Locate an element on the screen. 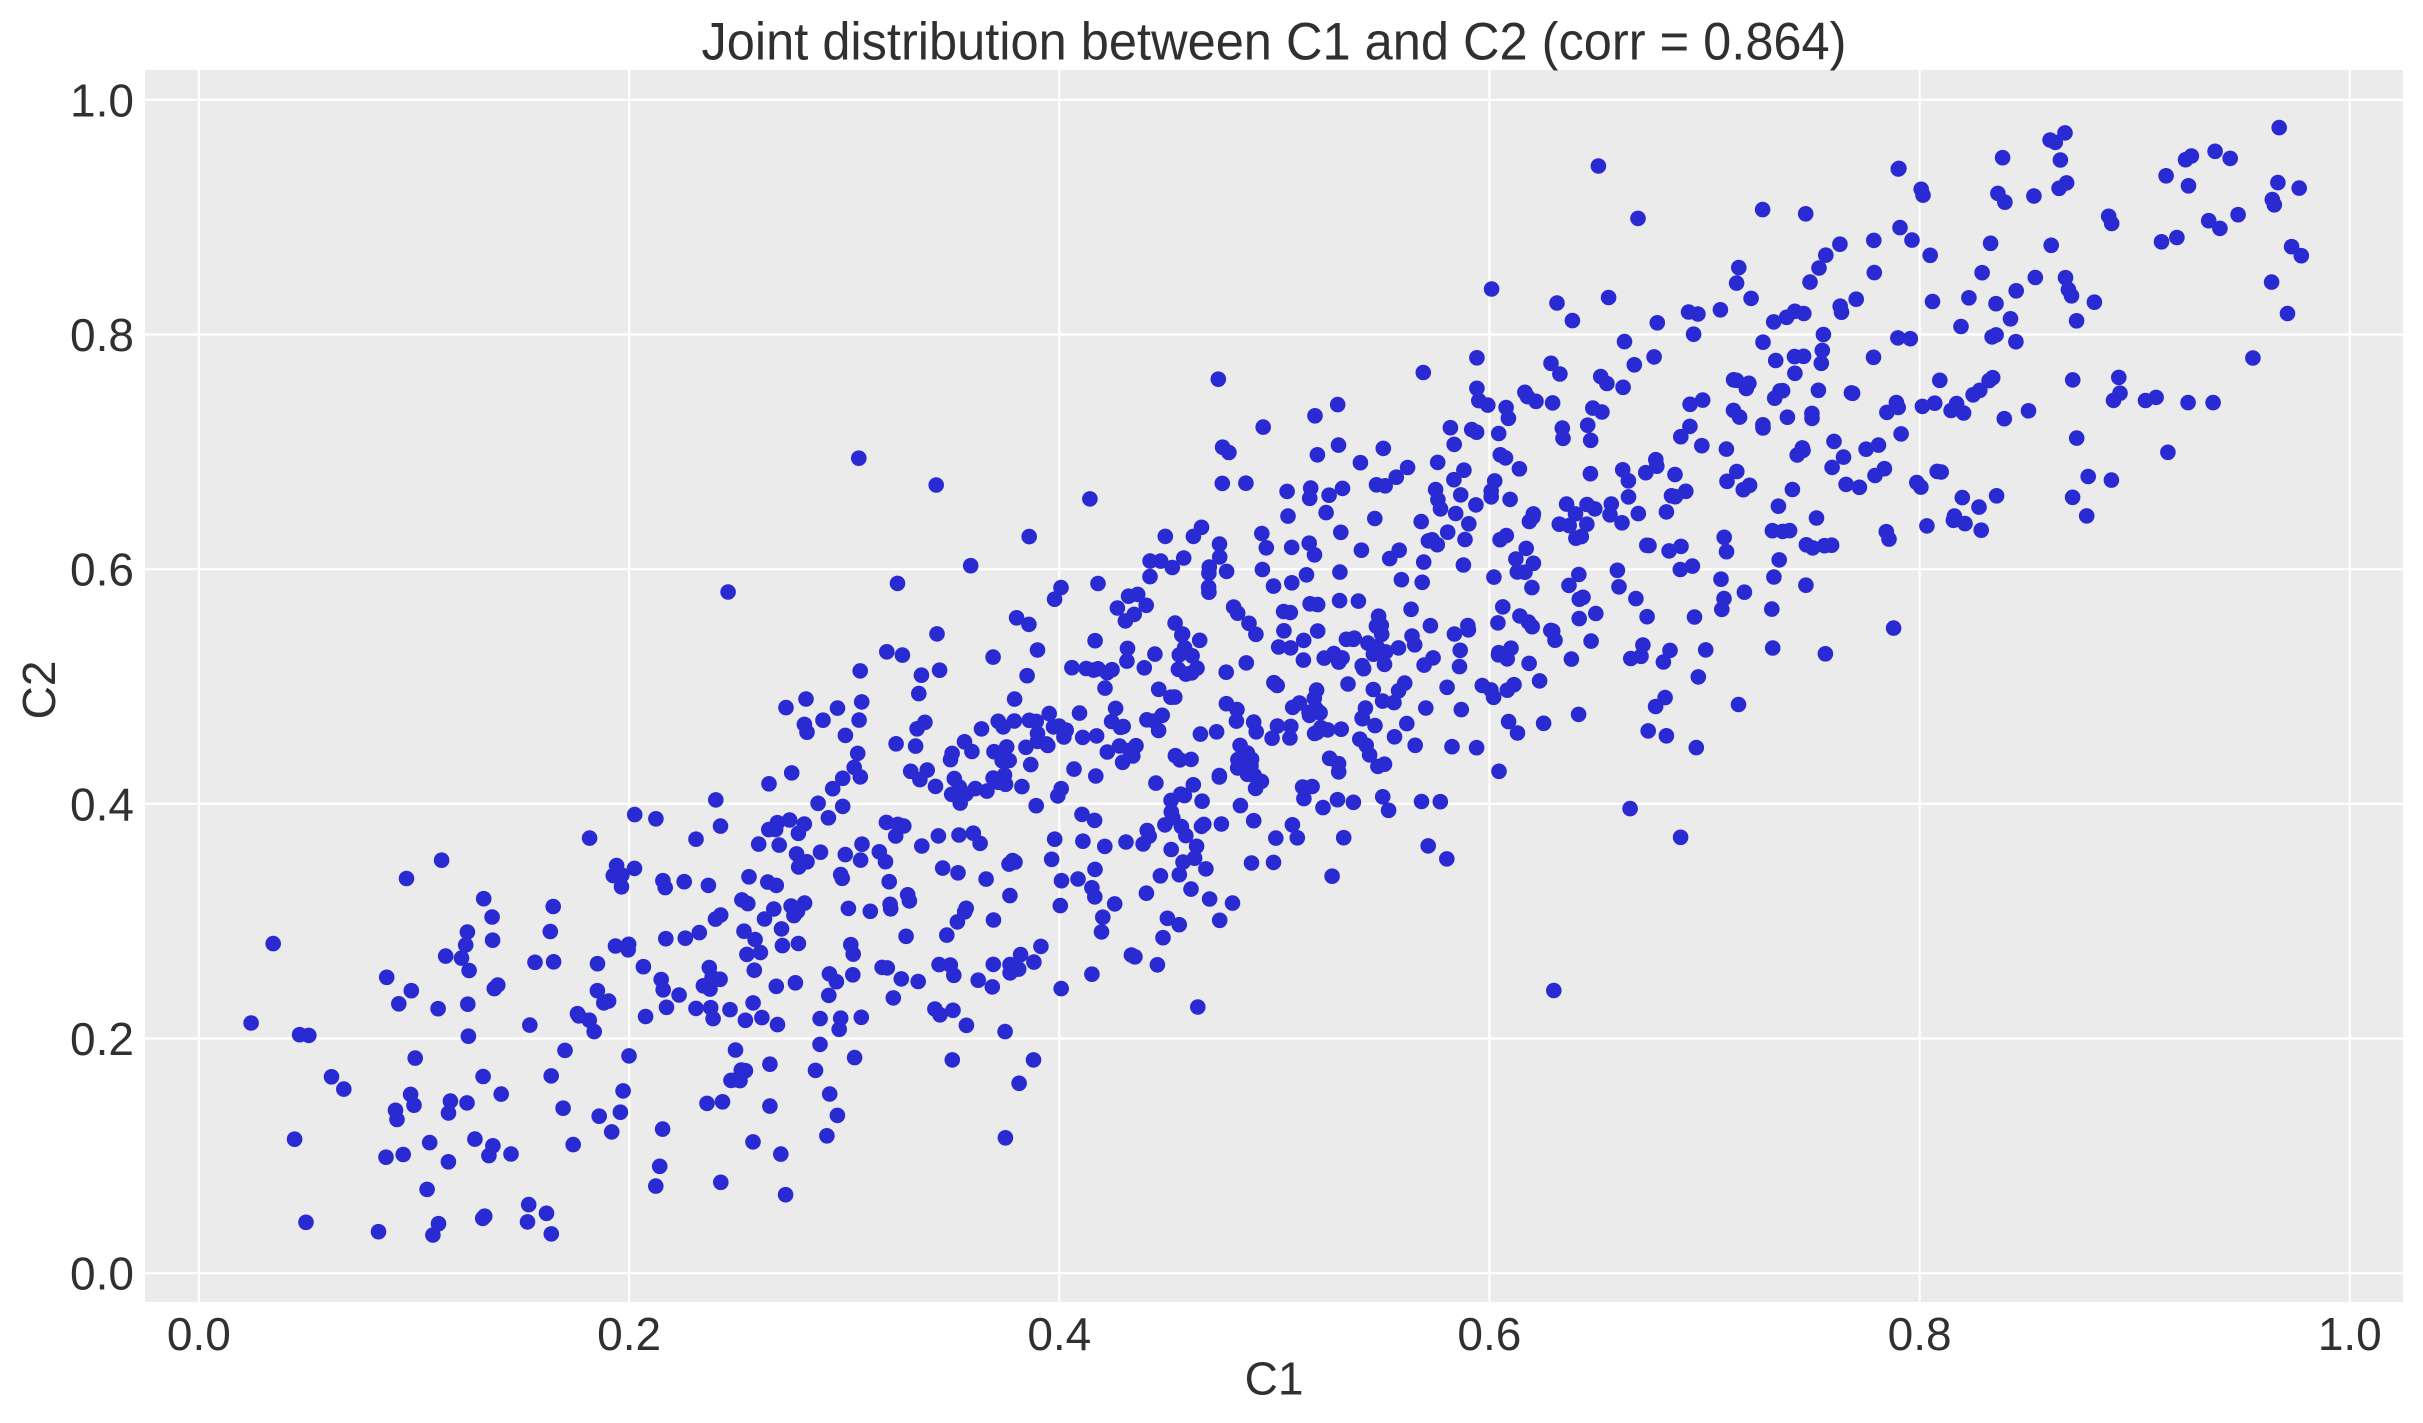 This screenshot has width=2423, height=1423. svg-text: C2 is located at coordinates (39, 690).